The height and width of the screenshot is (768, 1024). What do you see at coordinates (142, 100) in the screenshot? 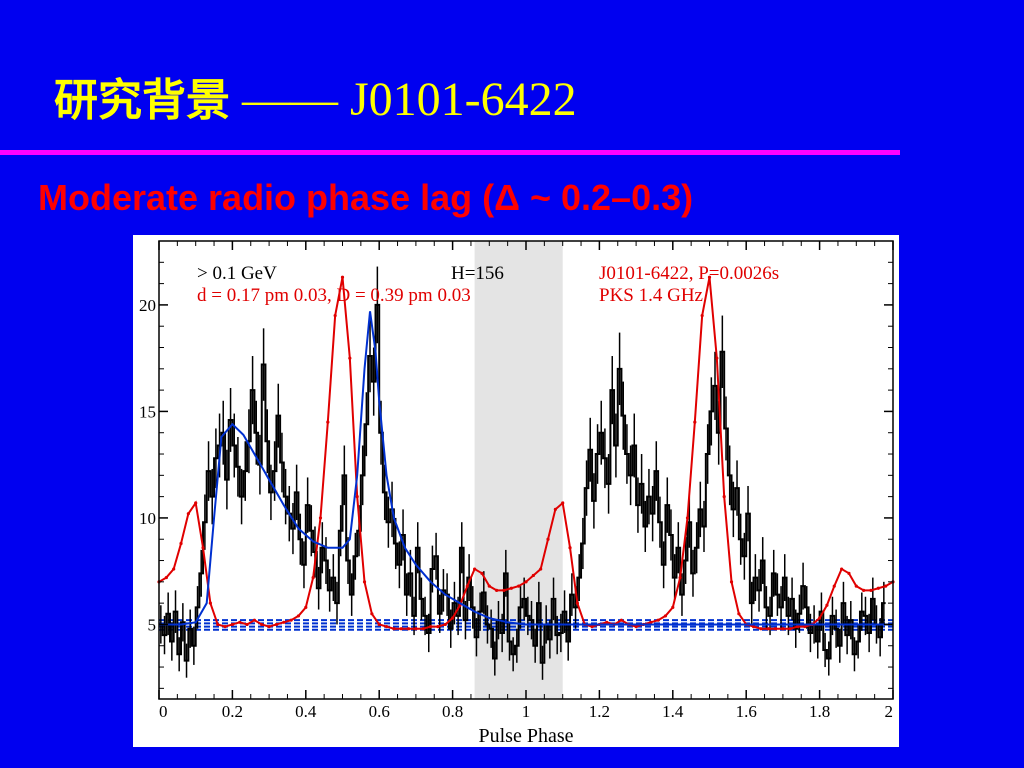
I see `slide-title-cjk: 研究背景` at bounding box center [142, 100].